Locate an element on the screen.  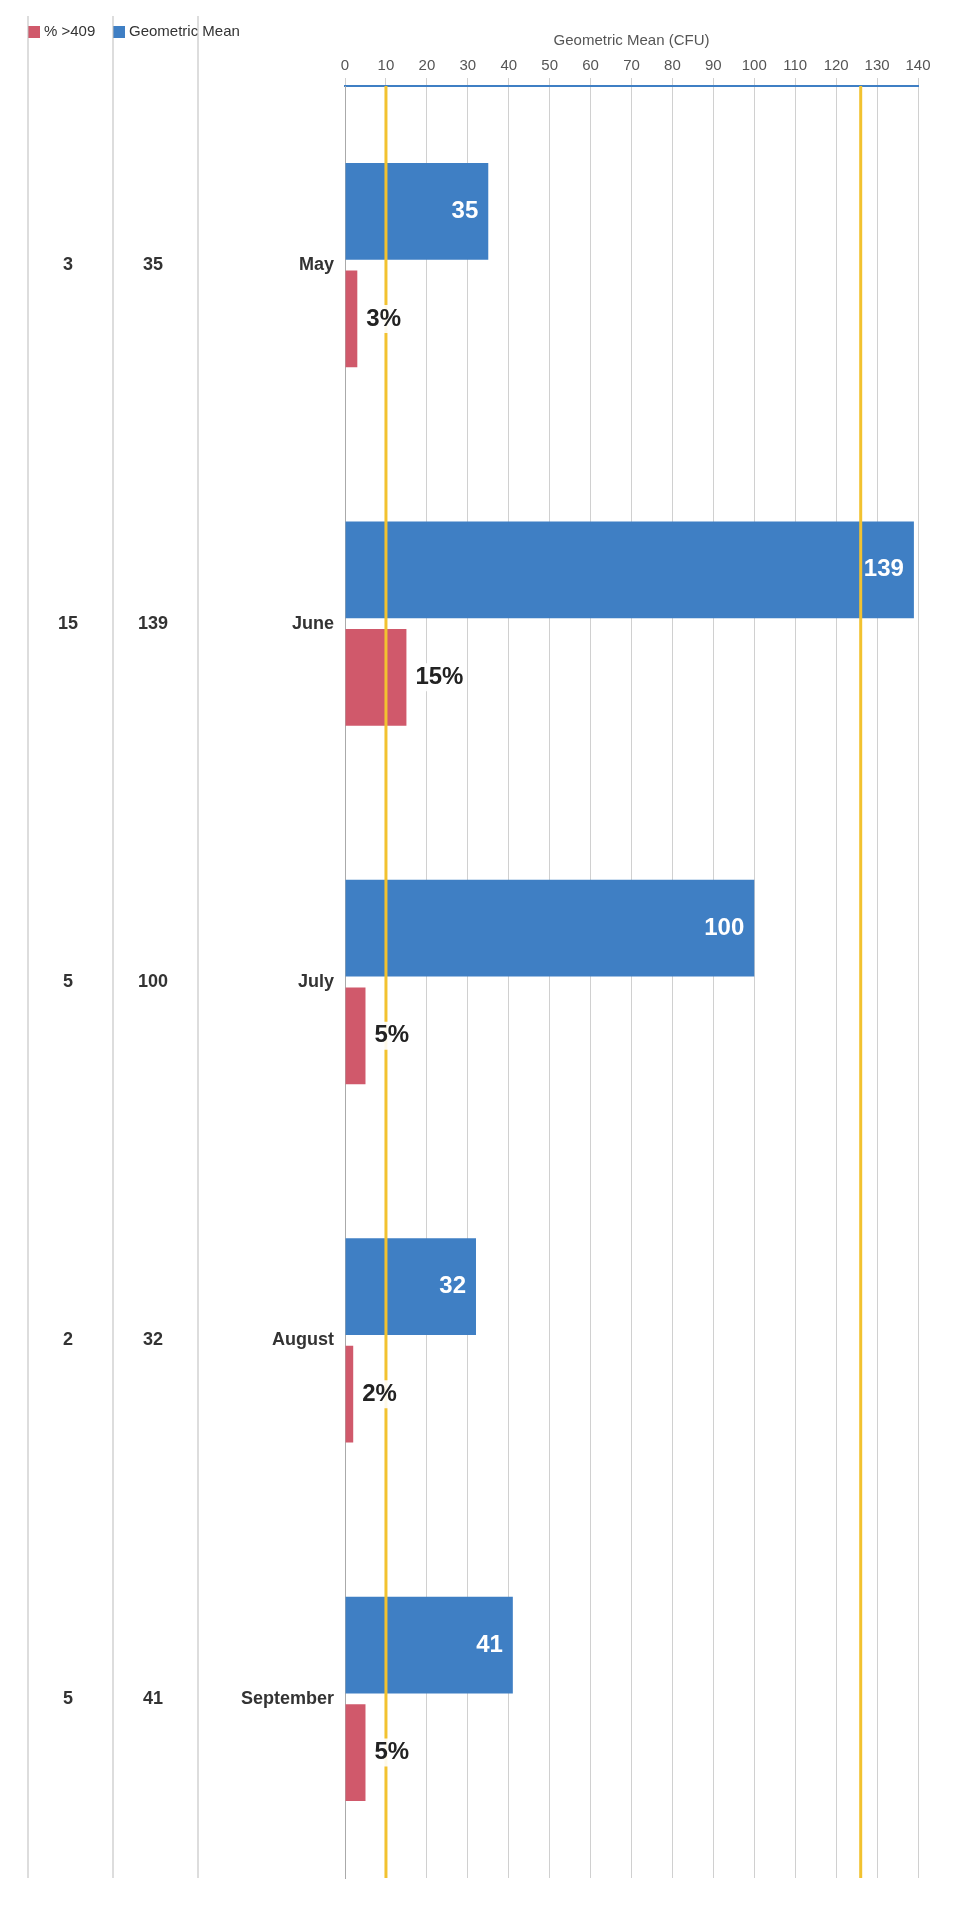
data-label: 139 is located at coordinates (883, 568).